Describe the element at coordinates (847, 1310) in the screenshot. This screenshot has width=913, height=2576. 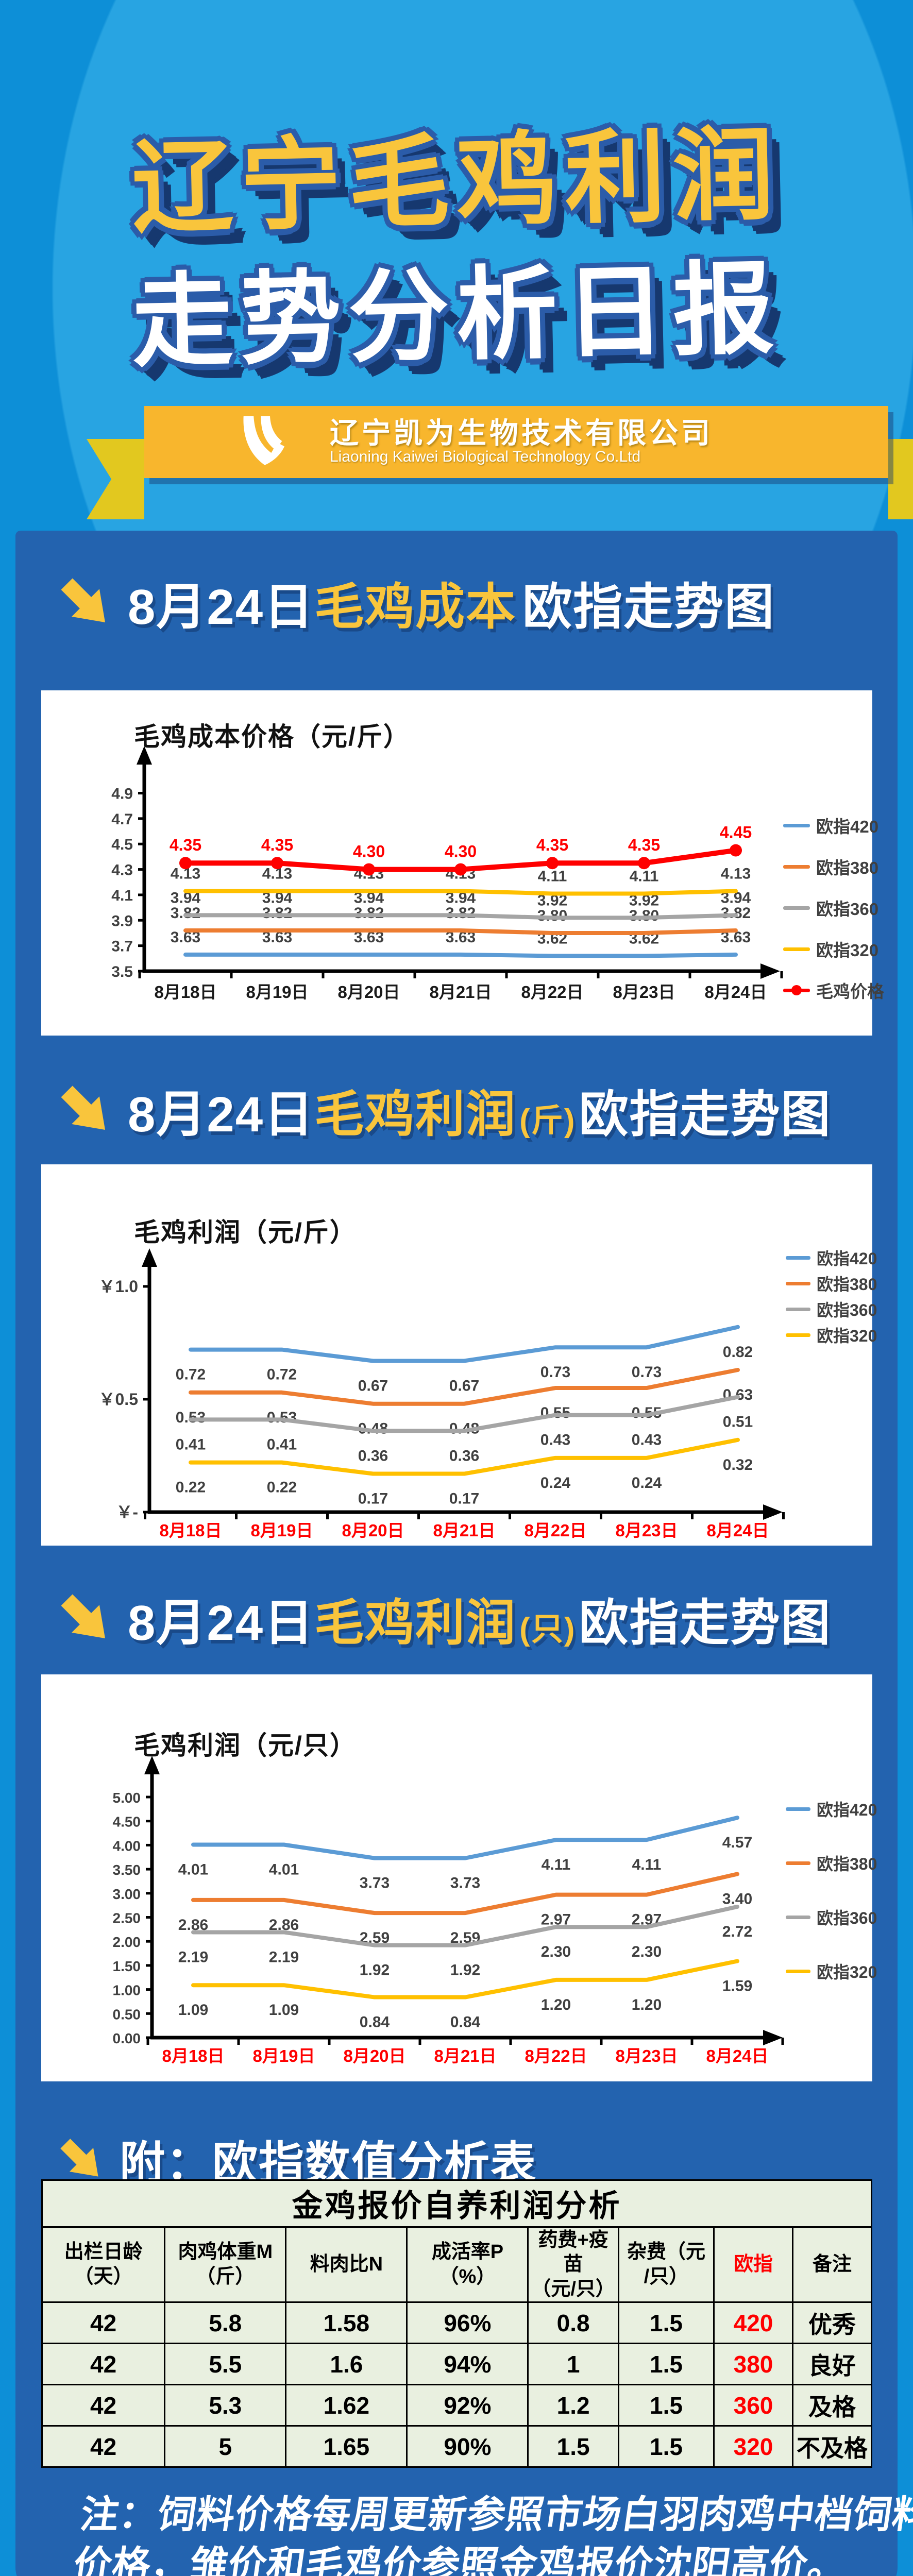
I see `legend-label: 欧指360` at that location.